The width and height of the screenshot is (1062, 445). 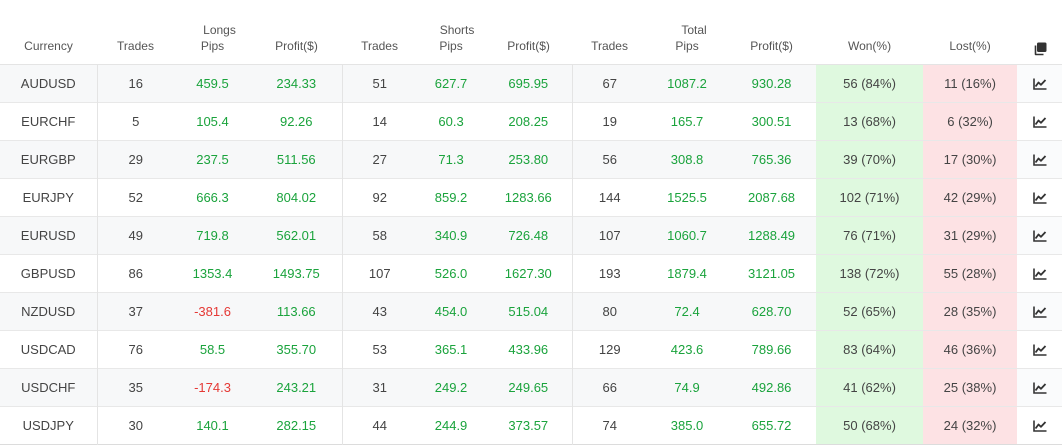 What do you see at coordinates (870, 273) in the screenshot?
I see `cell-won: 138 (72%)` at bounding box center [870, 273].